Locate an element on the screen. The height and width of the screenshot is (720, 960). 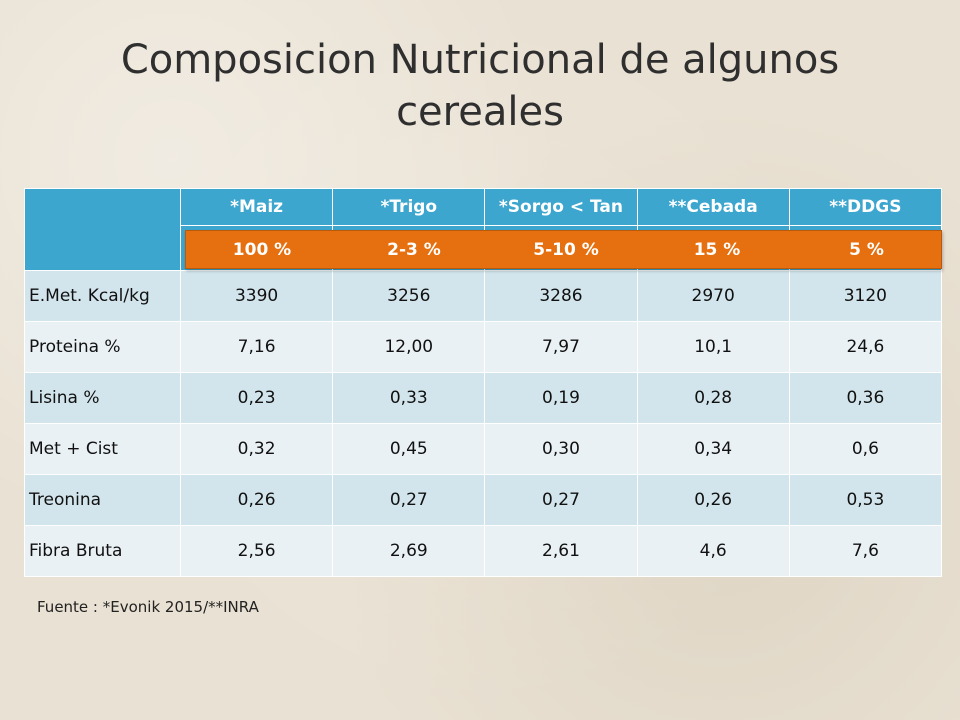
table-row: Fibra Bruta 2,56 2,69 2,61 4,6 7,6 is located at coordinates (483, 551).